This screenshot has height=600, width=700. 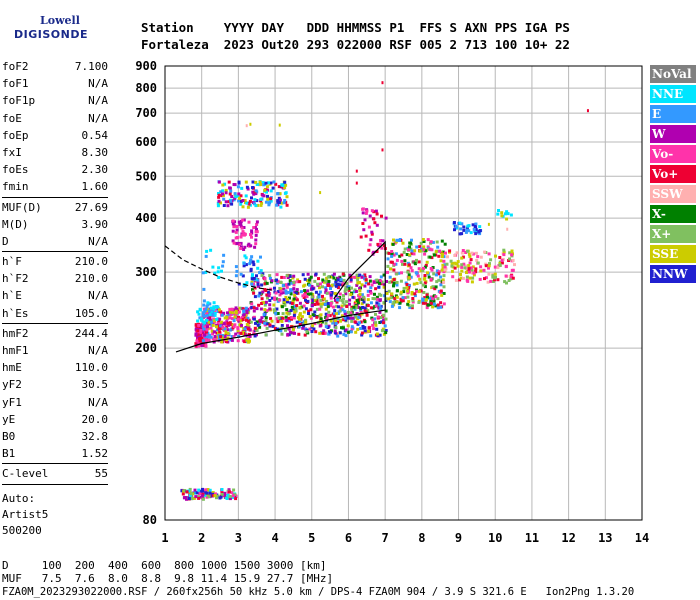 What do you see at coordinates (55, 436) in the screenshot?
I see `param-row-b0: B0 32.8` at bounding box center [55, 436].